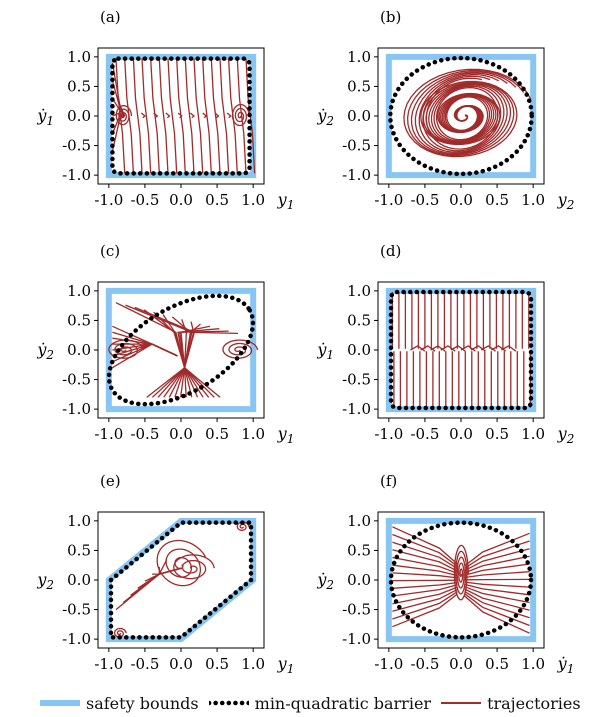 This screenshot has height=717, width=596. What do you see at coordinates (110, 481) in the screenshot?
I see `panel-label: (e)` at bounding box center [110, 481].